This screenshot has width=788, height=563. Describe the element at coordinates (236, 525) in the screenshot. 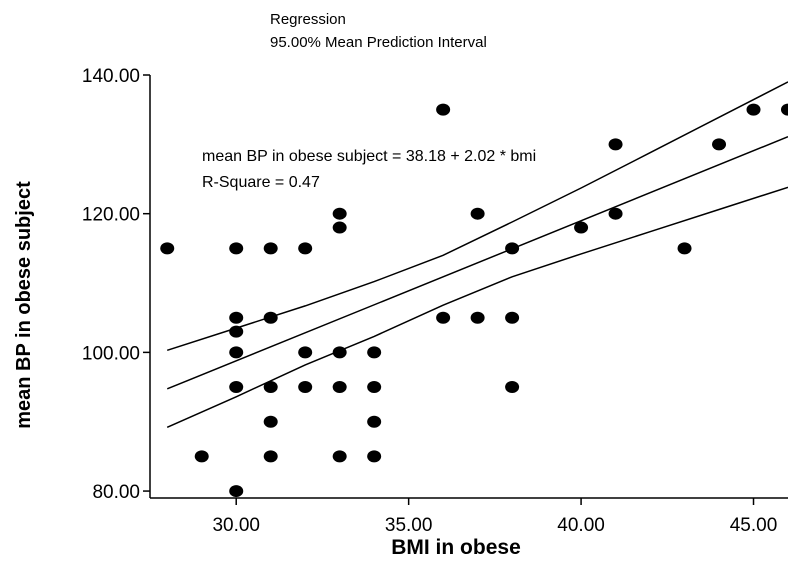

I see `x-tick-label: 30.00` at that location.